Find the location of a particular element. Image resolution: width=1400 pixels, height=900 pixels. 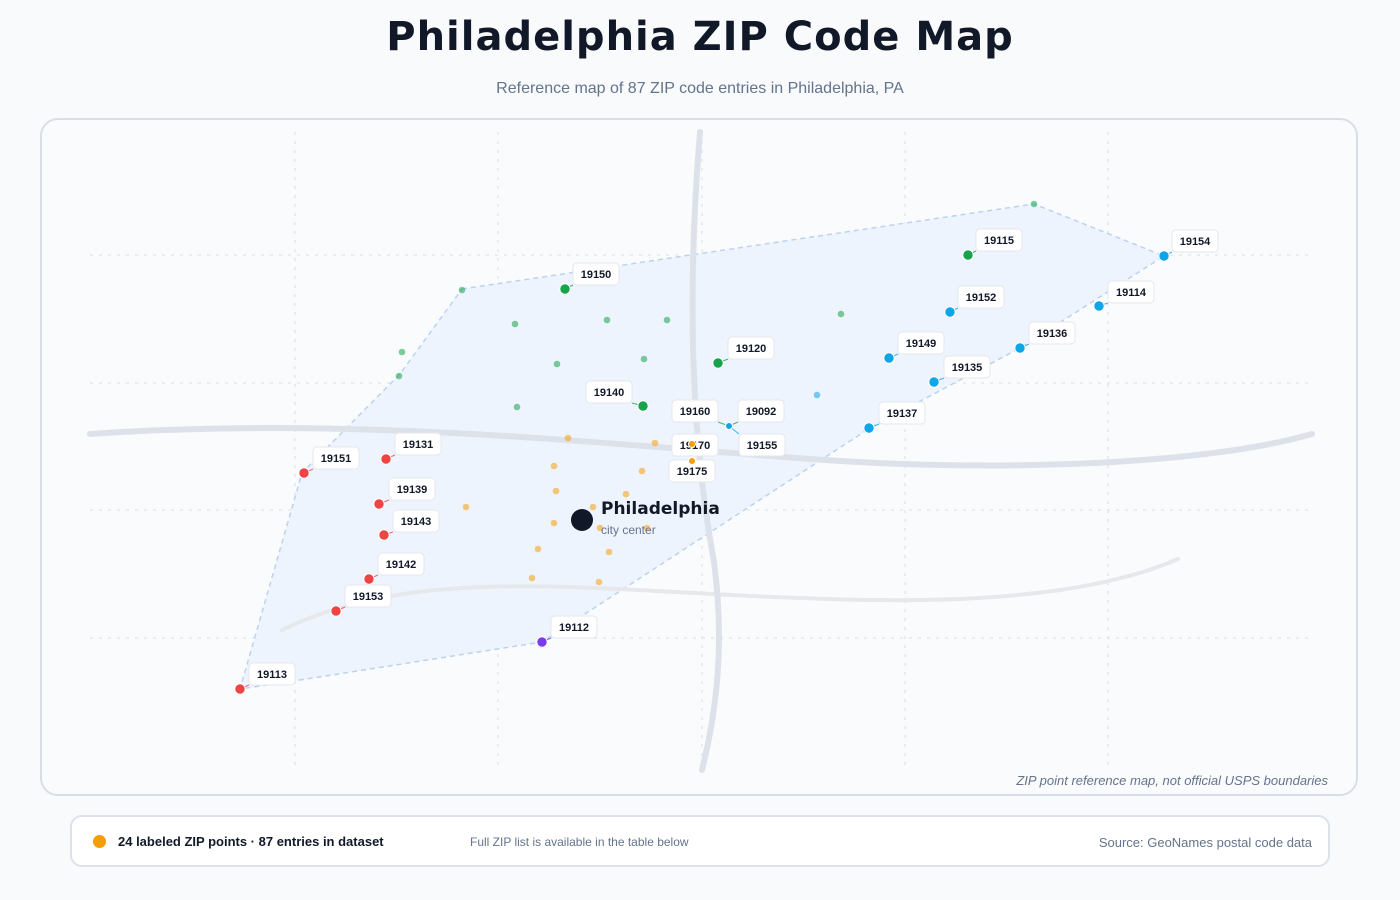

zip-label: 19114 is located at coordinates (1131, 293).